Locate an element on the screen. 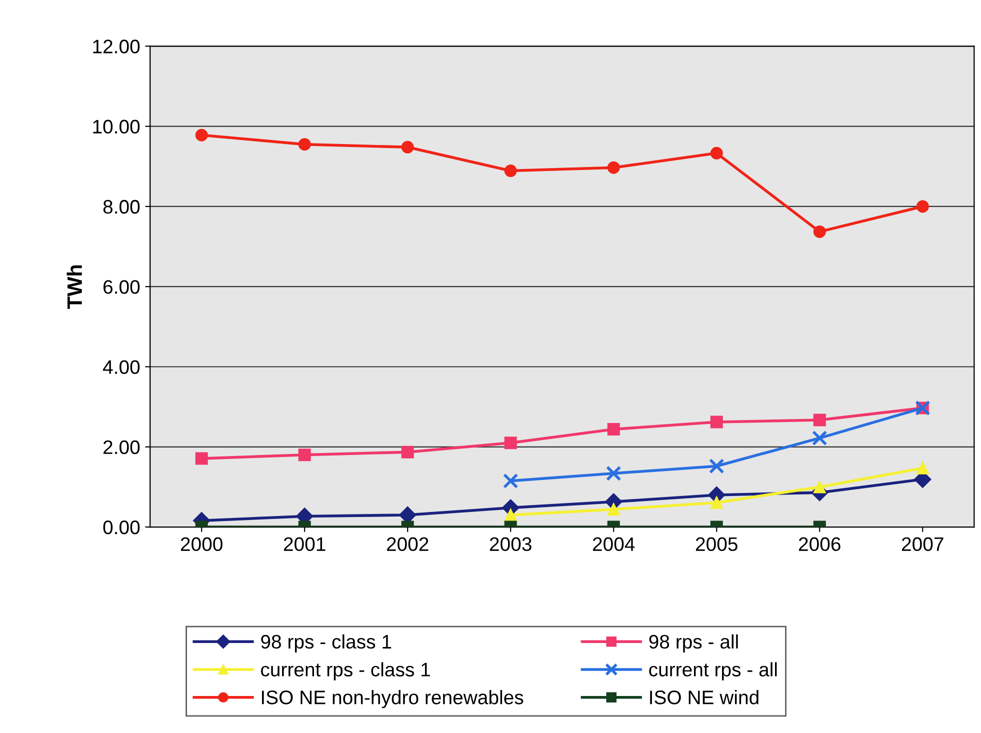  y-tick-label: 4.00 is located at coordinates (121, 367).